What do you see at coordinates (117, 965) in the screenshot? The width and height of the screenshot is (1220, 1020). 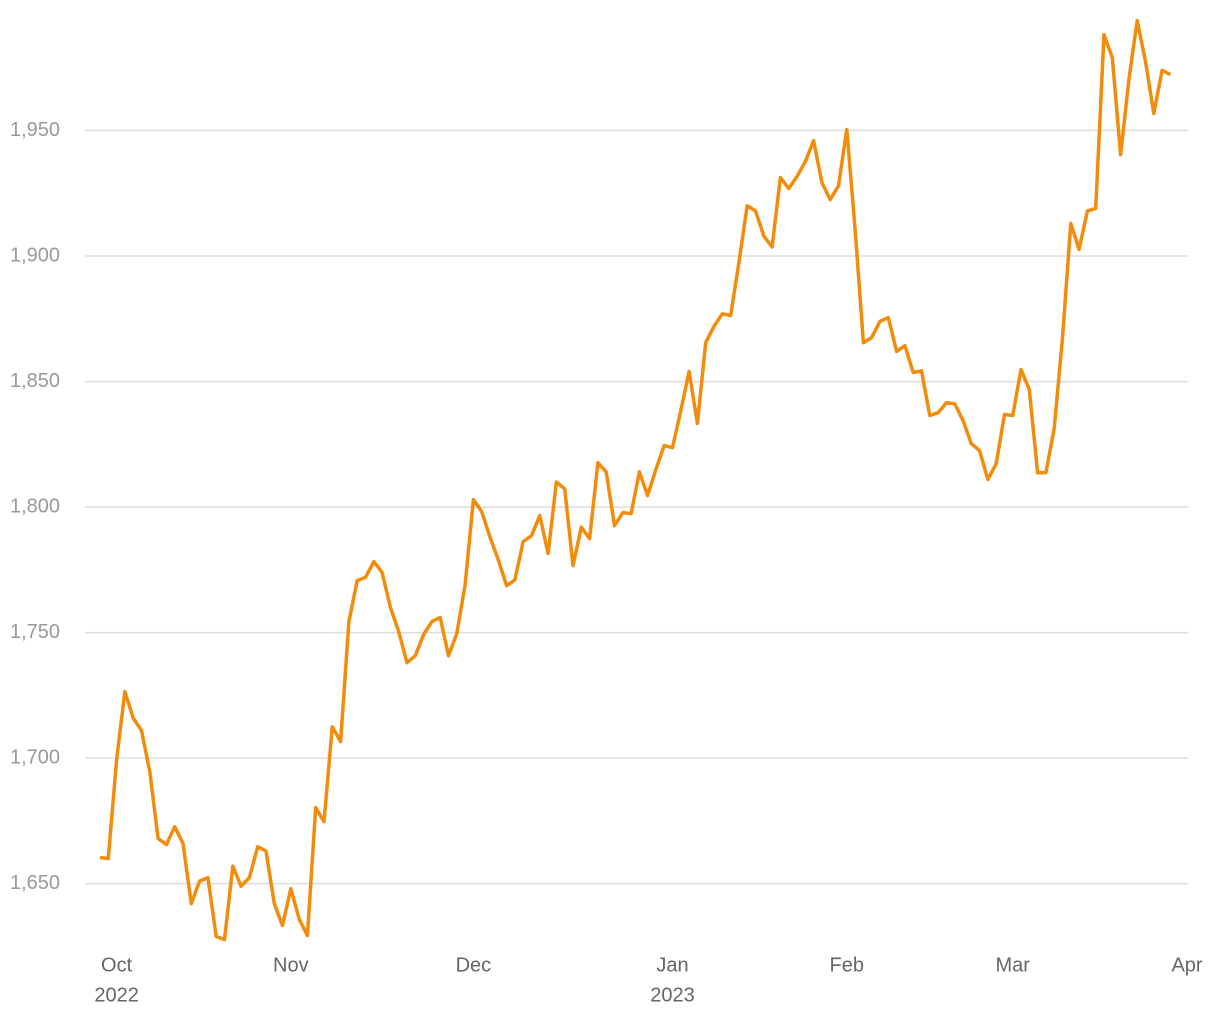 I see `x-tick-label: Oct` at bounding box center [117, 965].